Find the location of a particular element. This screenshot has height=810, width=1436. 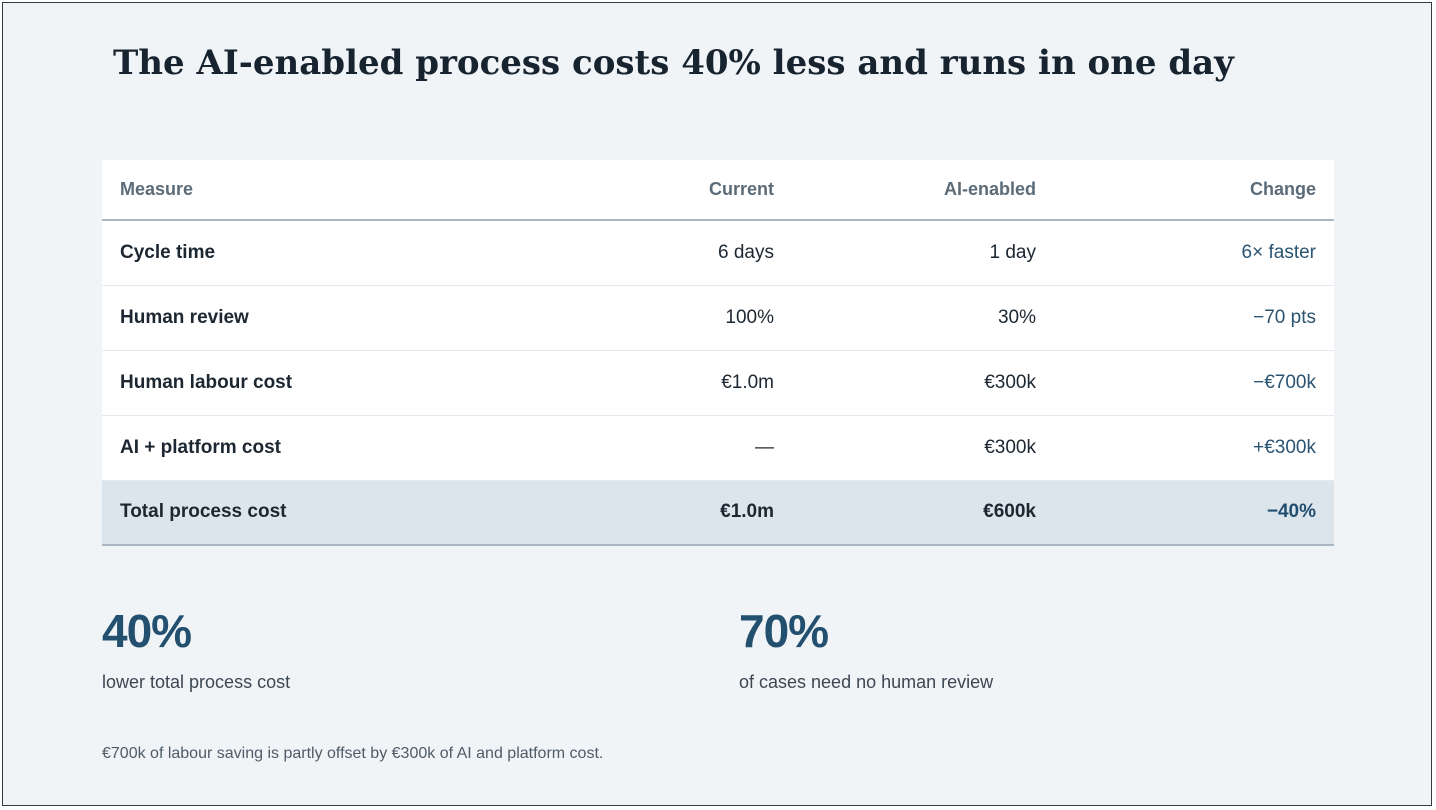

row-current: — is located at coordinates (657, 448).